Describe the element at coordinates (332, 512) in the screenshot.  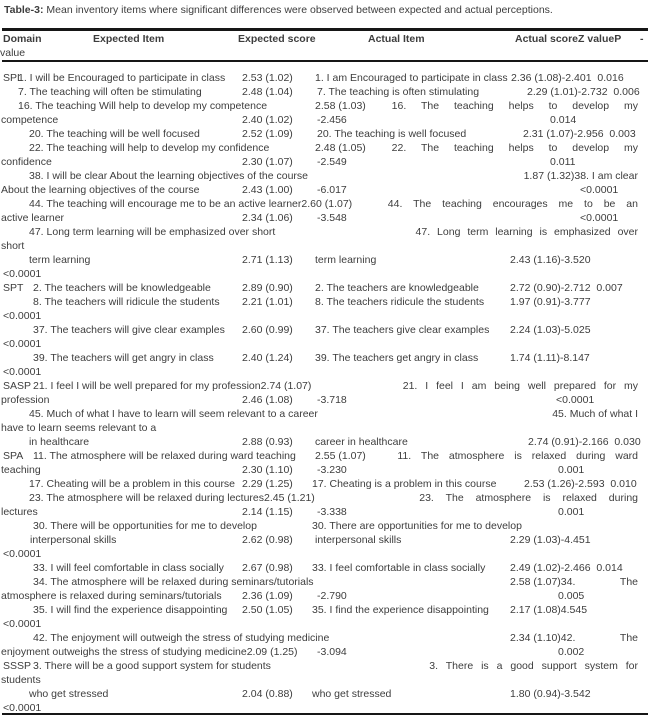
I see `cell-text: -3.338` at that location.